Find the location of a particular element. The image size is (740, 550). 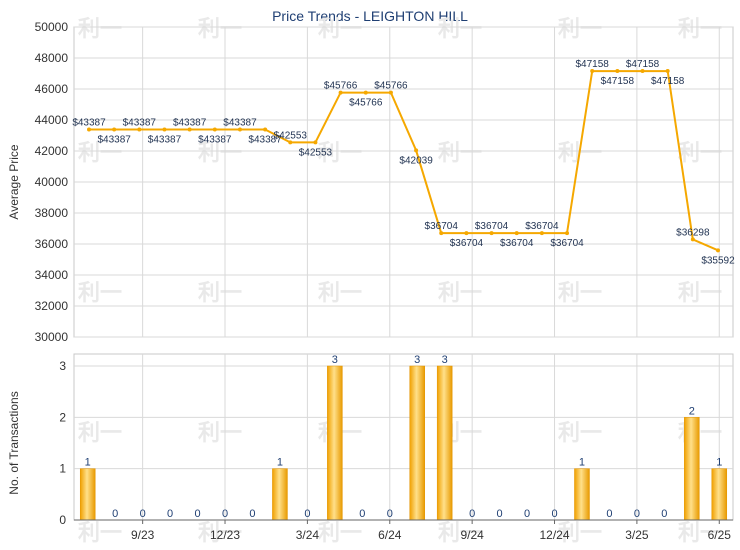

transactions-bar-label: 3 is located at coordinates (335, 360).